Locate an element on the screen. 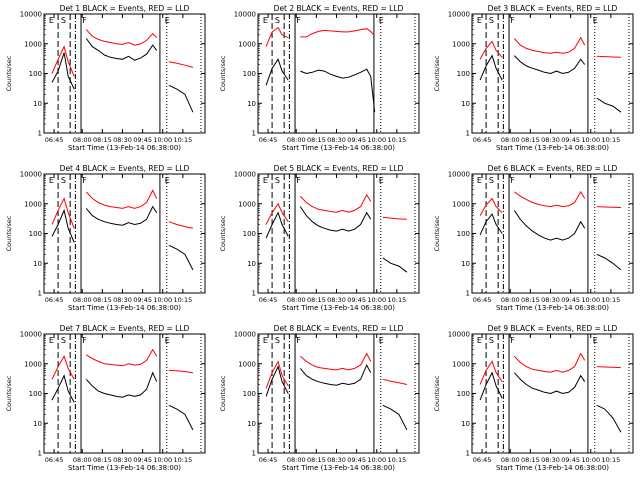 This screenshot has height=480, width=640. panel-title: Det 1 BLACK = Events, RED = LLD is located at coordinates (125, 8).